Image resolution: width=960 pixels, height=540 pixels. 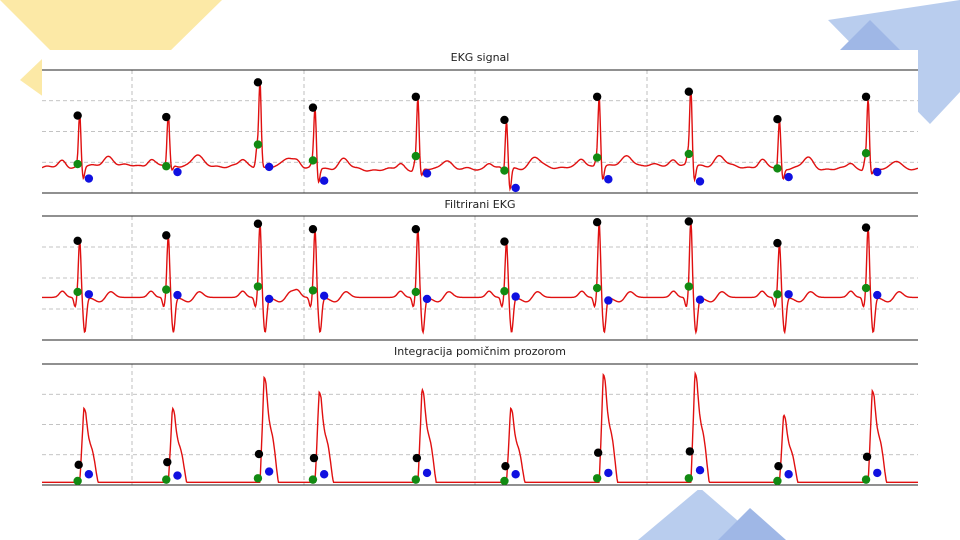 I want to click on panel-title-ekg: EKG signal, so click(x=480, y=57).